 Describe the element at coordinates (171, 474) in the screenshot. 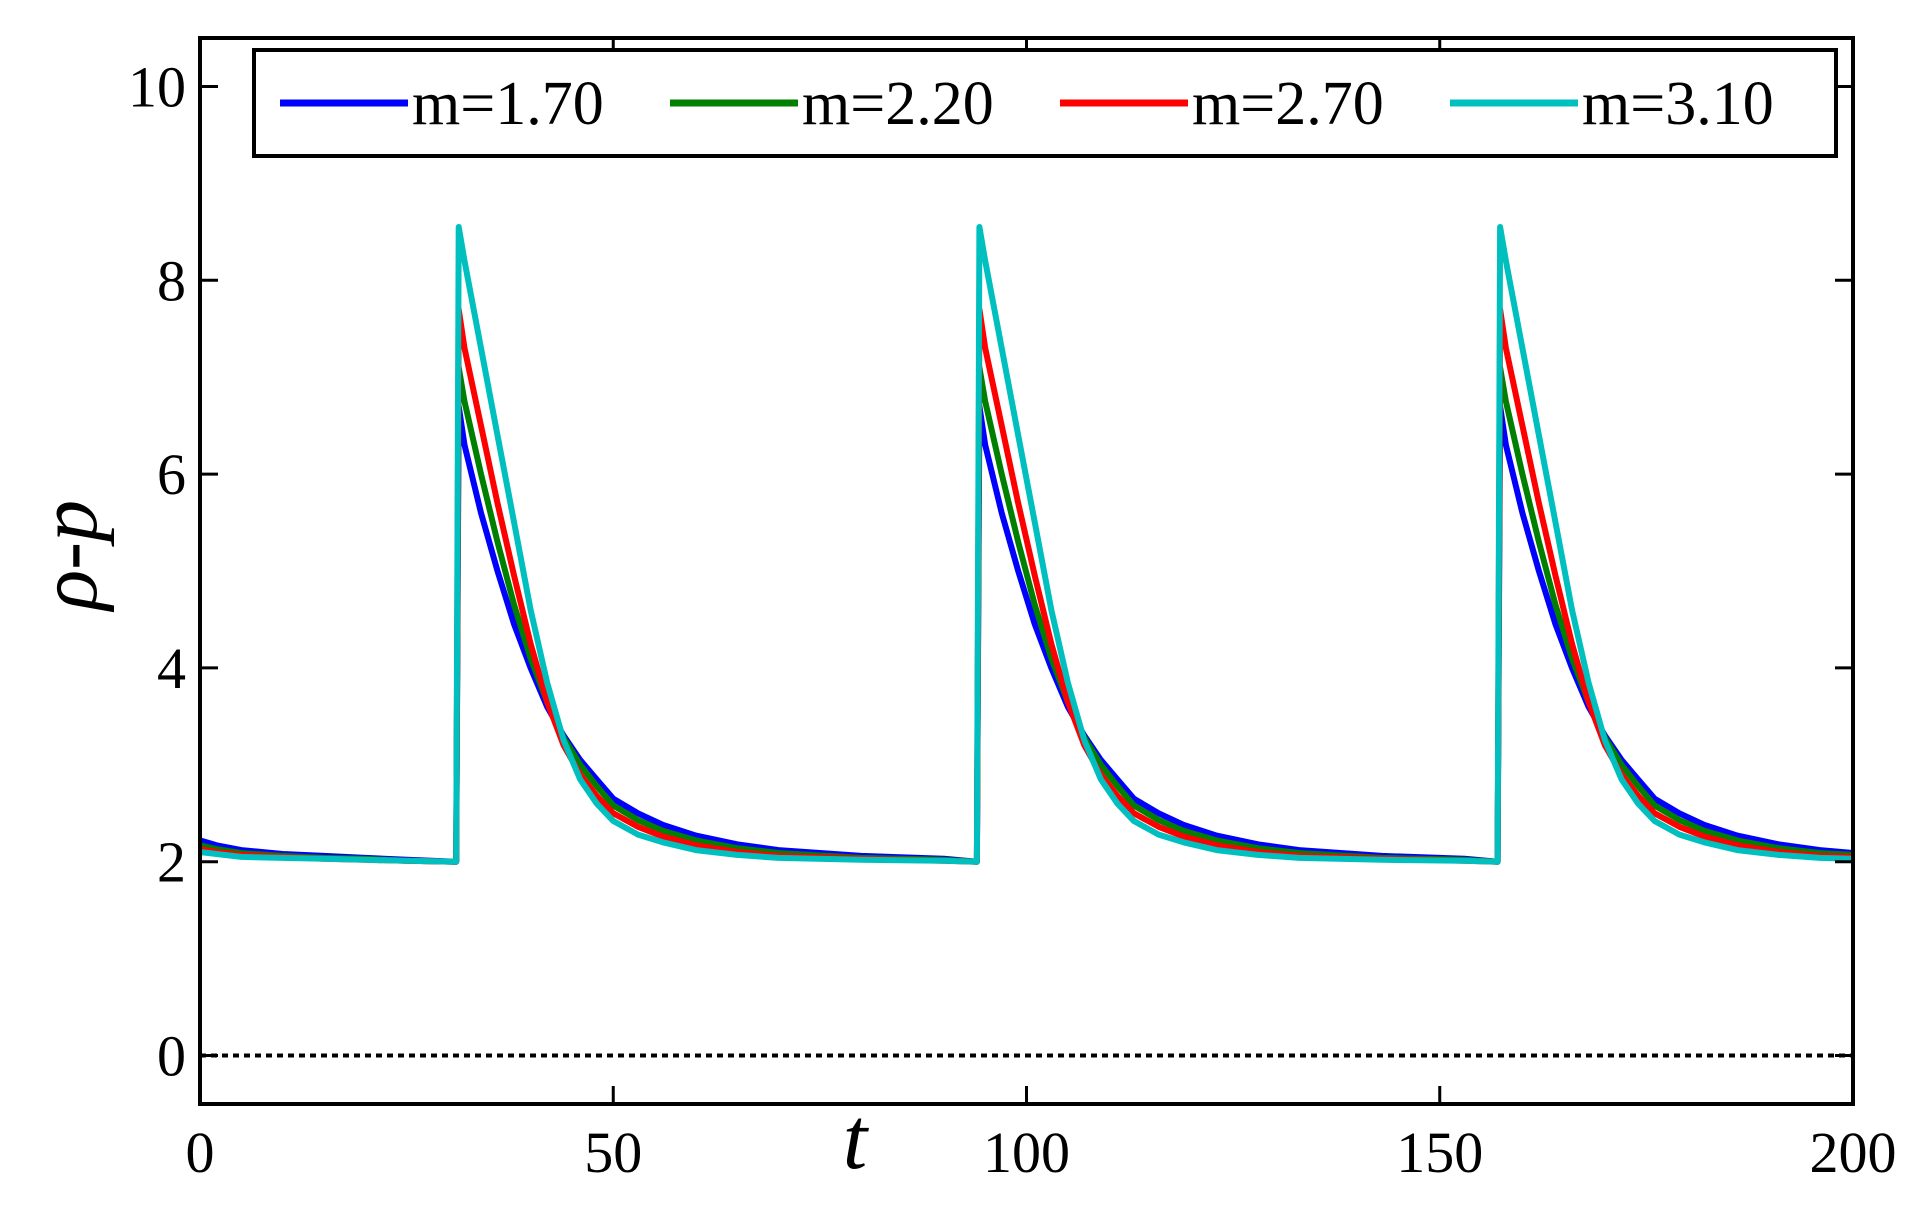

I see `y-tick-label: 6` at that location.